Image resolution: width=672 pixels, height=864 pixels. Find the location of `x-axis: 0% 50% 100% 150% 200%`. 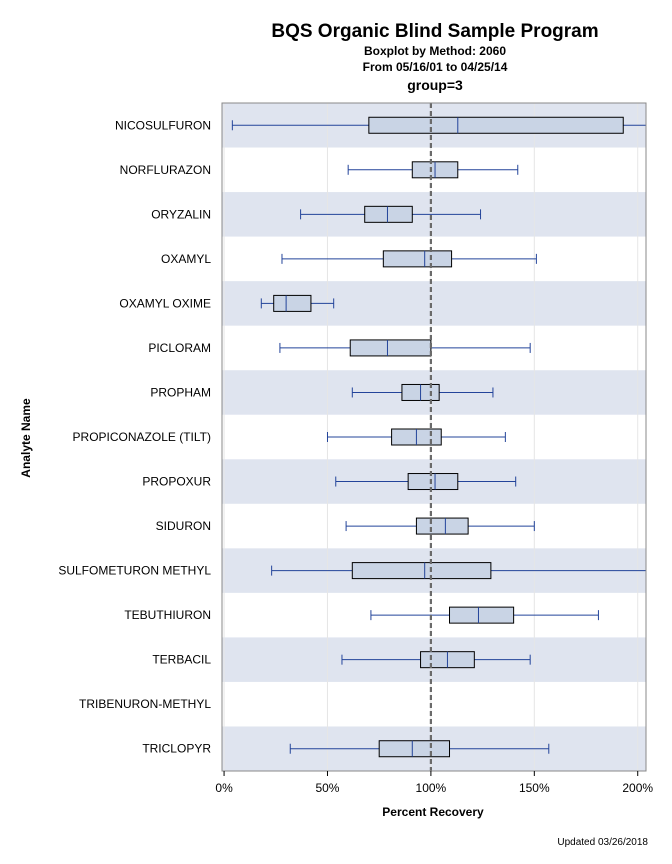

x-axis: 0% 50% 100% 150% 200% is located at coordinates (434, 783).